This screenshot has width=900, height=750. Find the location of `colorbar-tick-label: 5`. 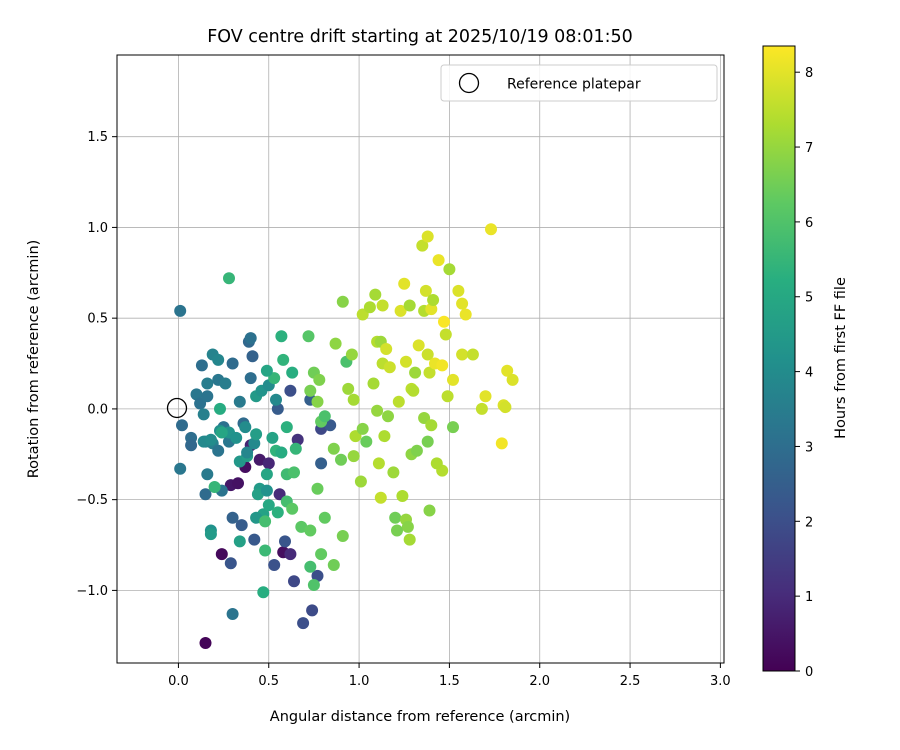

colorbar-tick-label: 5 is located at coordinates (809, 298).